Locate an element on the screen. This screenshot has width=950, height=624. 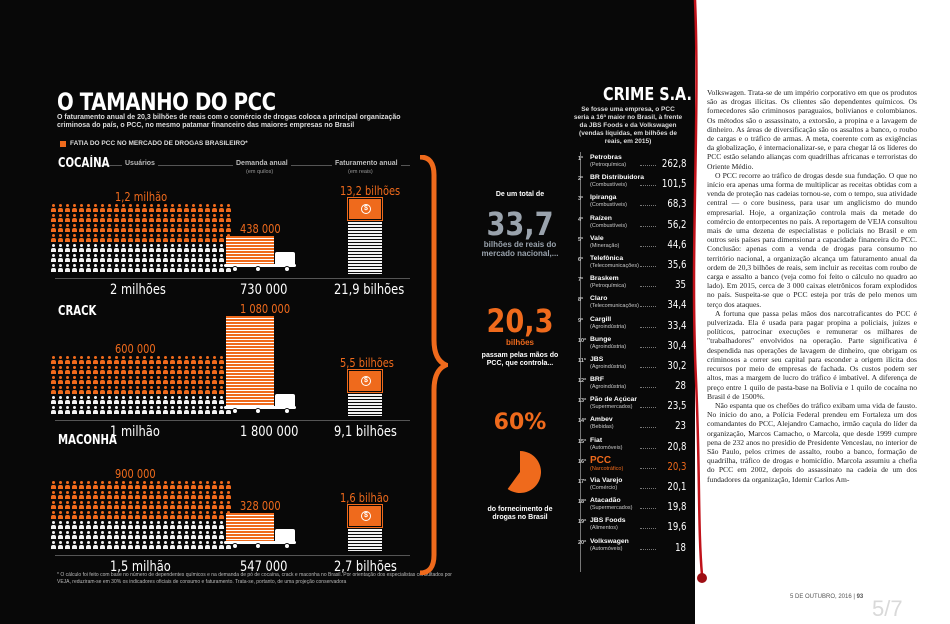
wheel-icon is located at coordinates (235, 546).